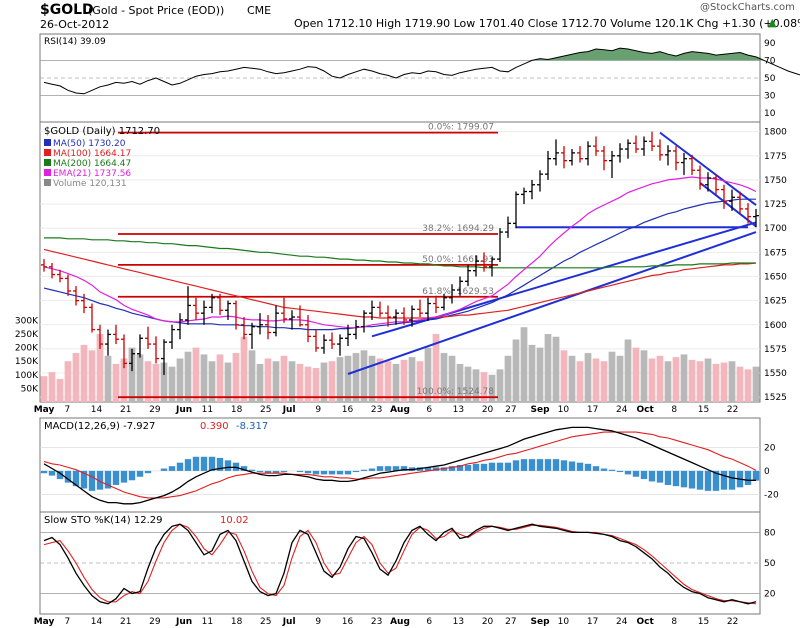 The height and width of the screenshot is (628, 800). What do you see at coordinates (775, 302) in the screenshot?
I see `price-y-tick: 1625` at bounding box center [775, 302].